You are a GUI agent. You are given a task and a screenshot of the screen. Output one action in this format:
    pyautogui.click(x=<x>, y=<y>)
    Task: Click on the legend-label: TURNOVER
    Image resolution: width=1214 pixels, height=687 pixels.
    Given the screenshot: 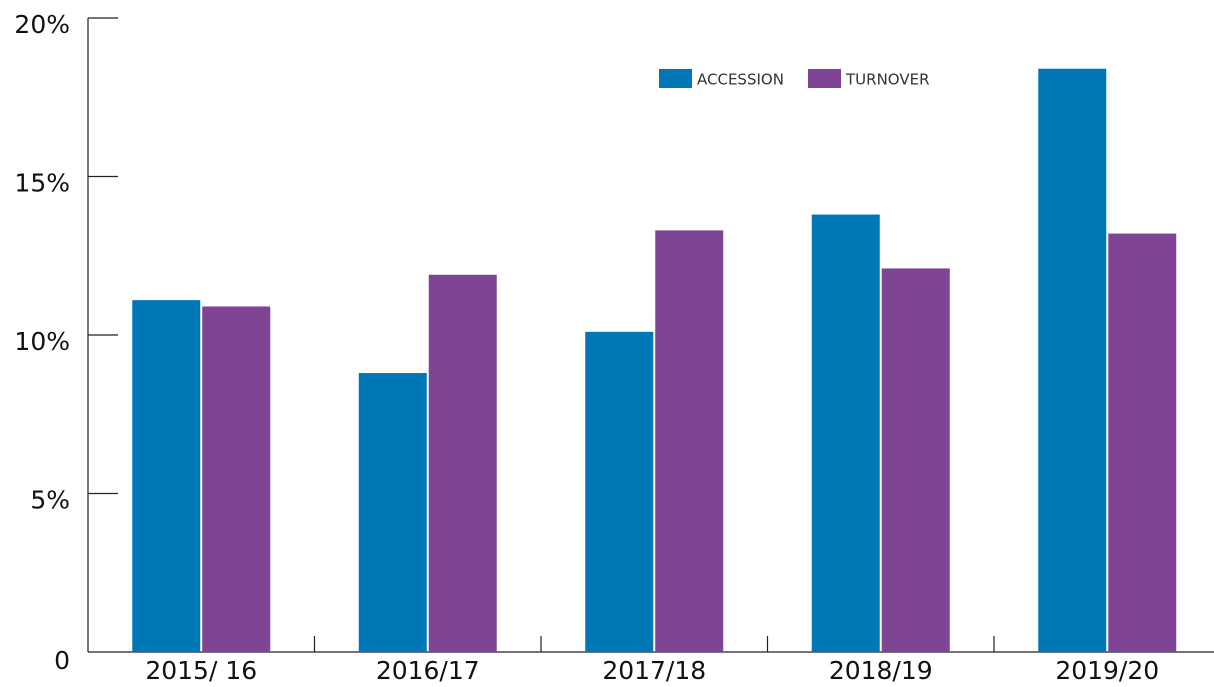 What is the action you would take?
    pyautogui.click(x=887, y=80)
    